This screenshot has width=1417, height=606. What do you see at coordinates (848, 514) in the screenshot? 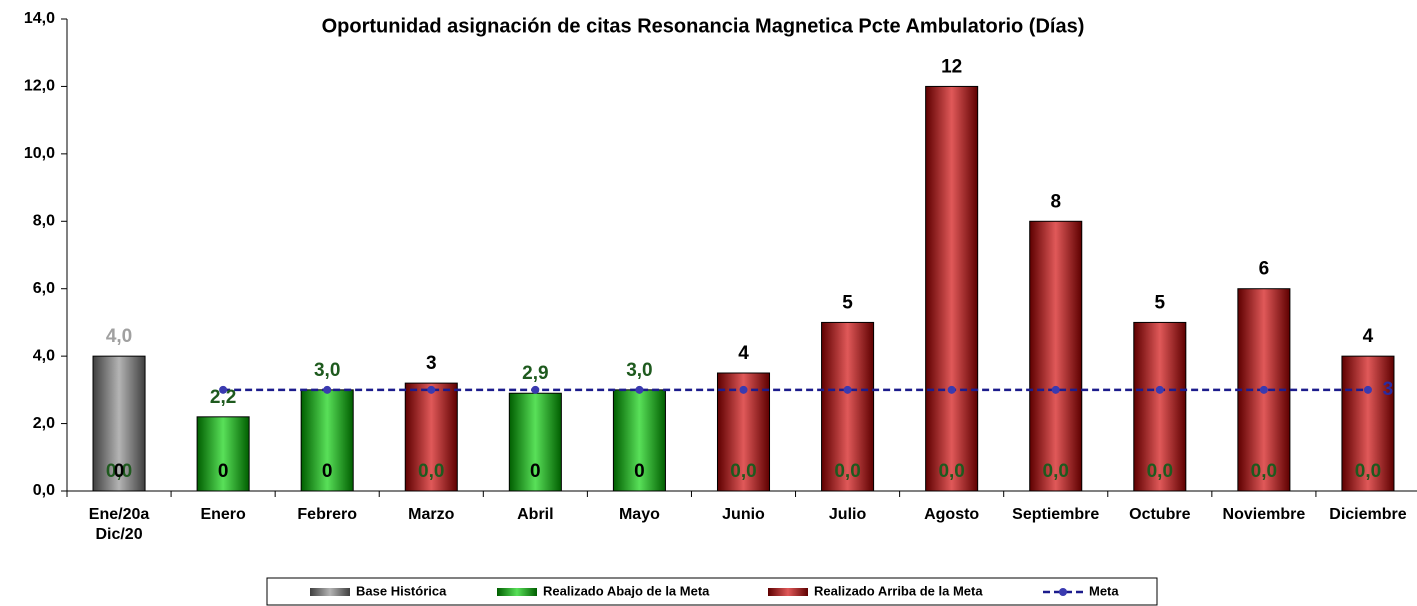
I see `x-tick-label: Julio` at bounding box center [848, 514].